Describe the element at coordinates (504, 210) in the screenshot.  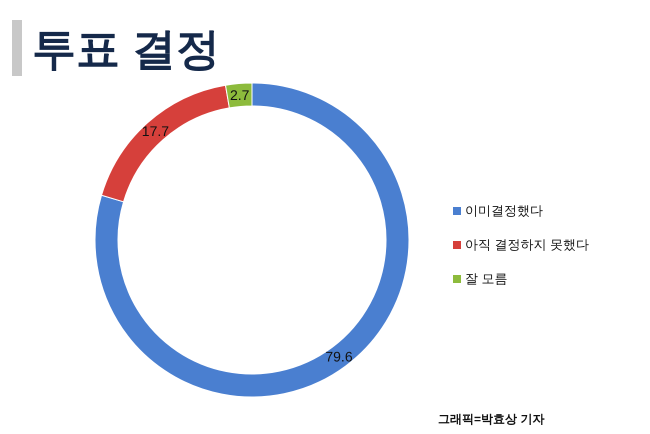
I see `legend-label: 이미결정했다` at that location.